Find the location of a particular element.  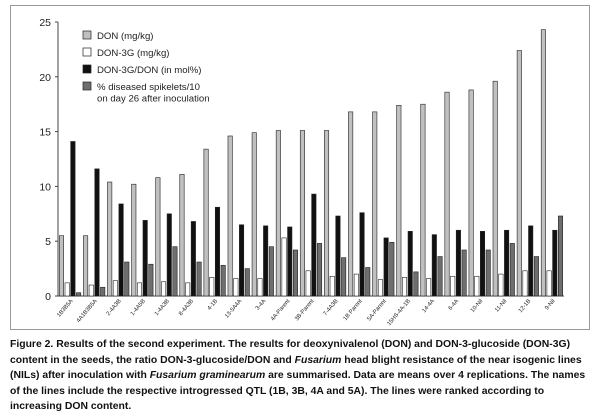

x-tick-label: 3B-Parent is located at coordinates (305, 310).